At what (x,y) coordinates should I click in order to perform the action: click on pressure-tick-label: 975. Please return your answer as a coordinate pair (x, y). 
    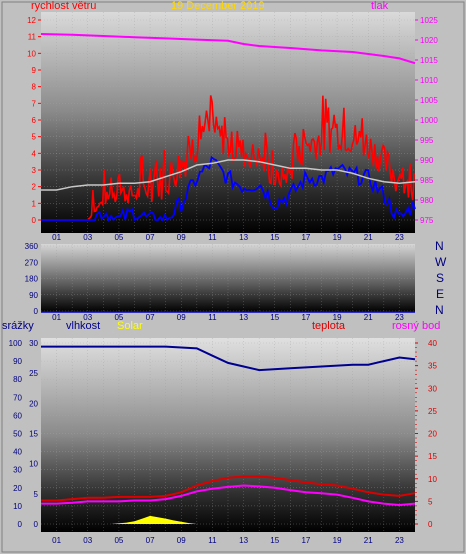
    Looking at the image, I should click on (427, 220).